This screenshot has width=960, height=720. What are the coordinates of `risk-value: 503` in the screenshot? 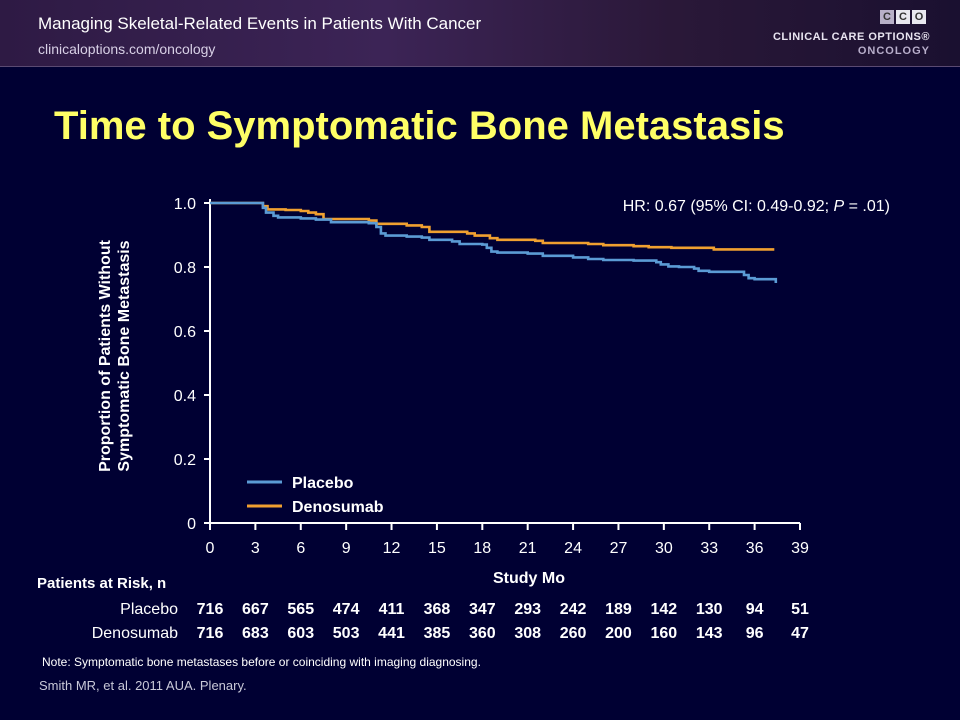 It's located at (346, 633).